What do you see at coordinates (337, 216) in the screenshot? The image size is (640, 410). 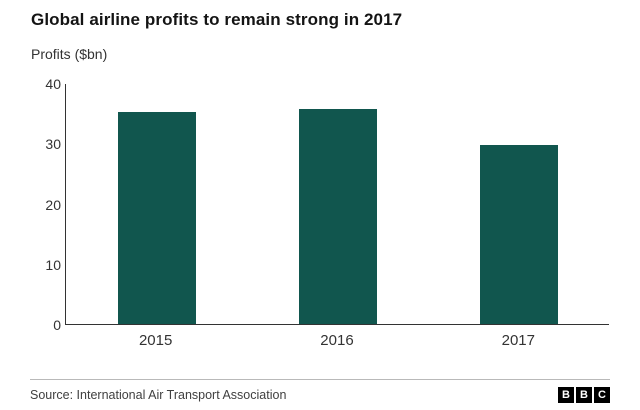 I see `bar-2016` at bounding box center [337, 216].